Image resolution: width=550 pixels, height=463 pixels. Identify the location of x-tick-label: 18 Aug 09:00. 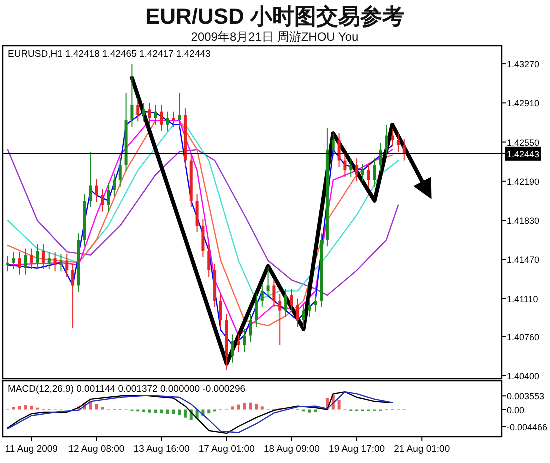
(292, 449).